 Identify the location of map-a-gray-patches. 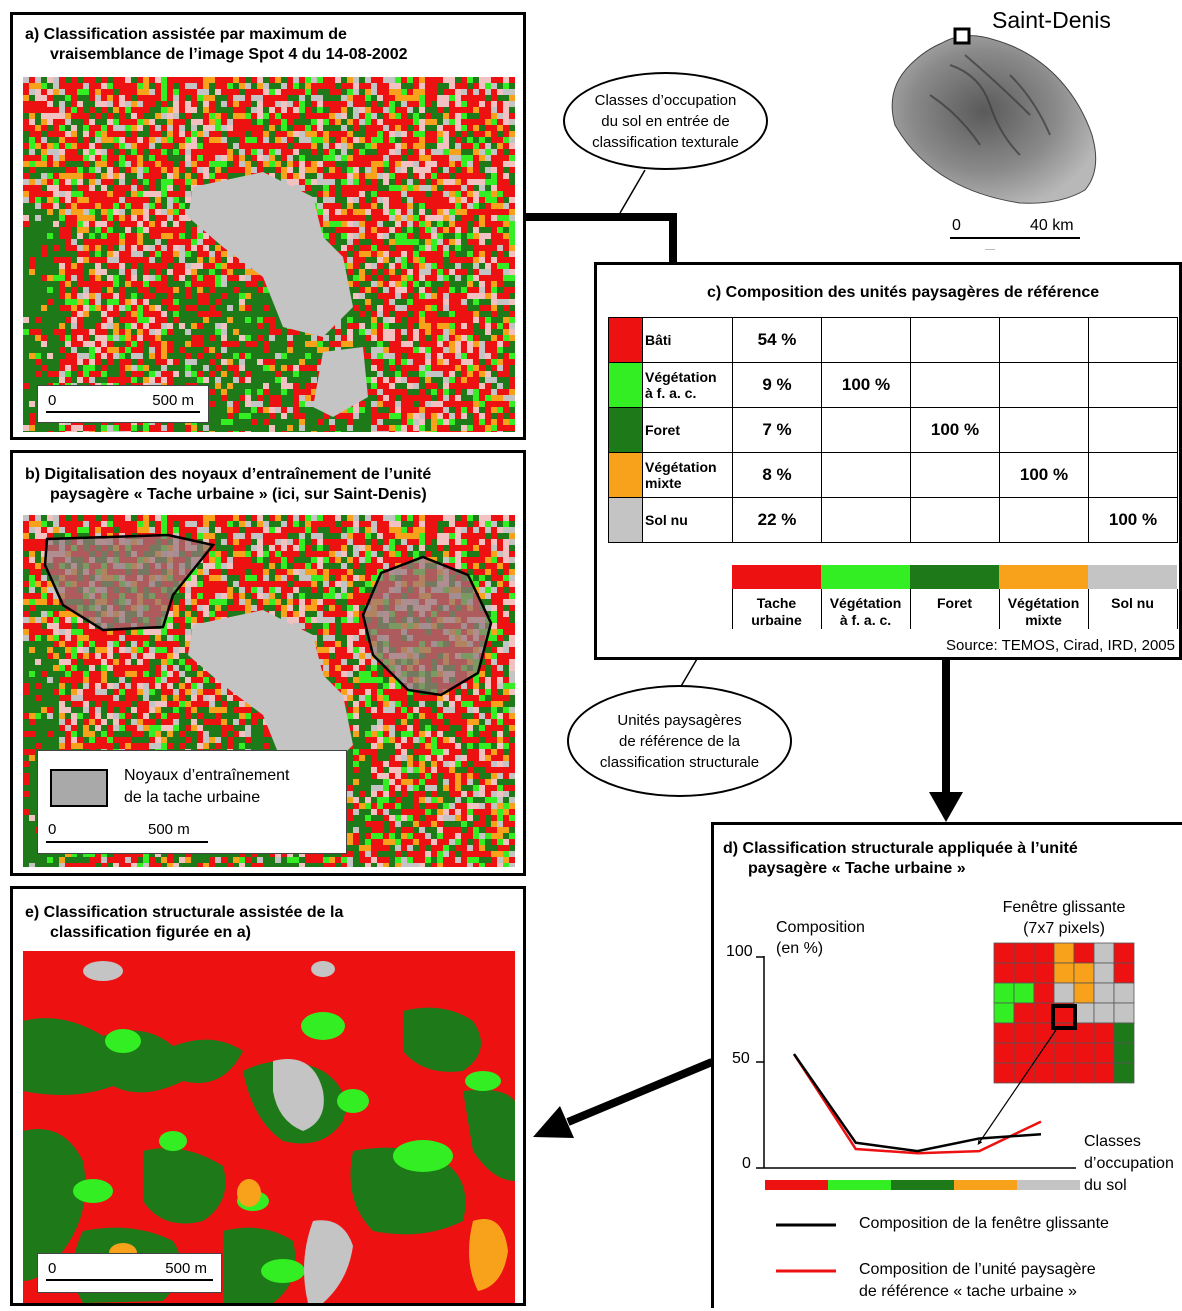
(269, 254).